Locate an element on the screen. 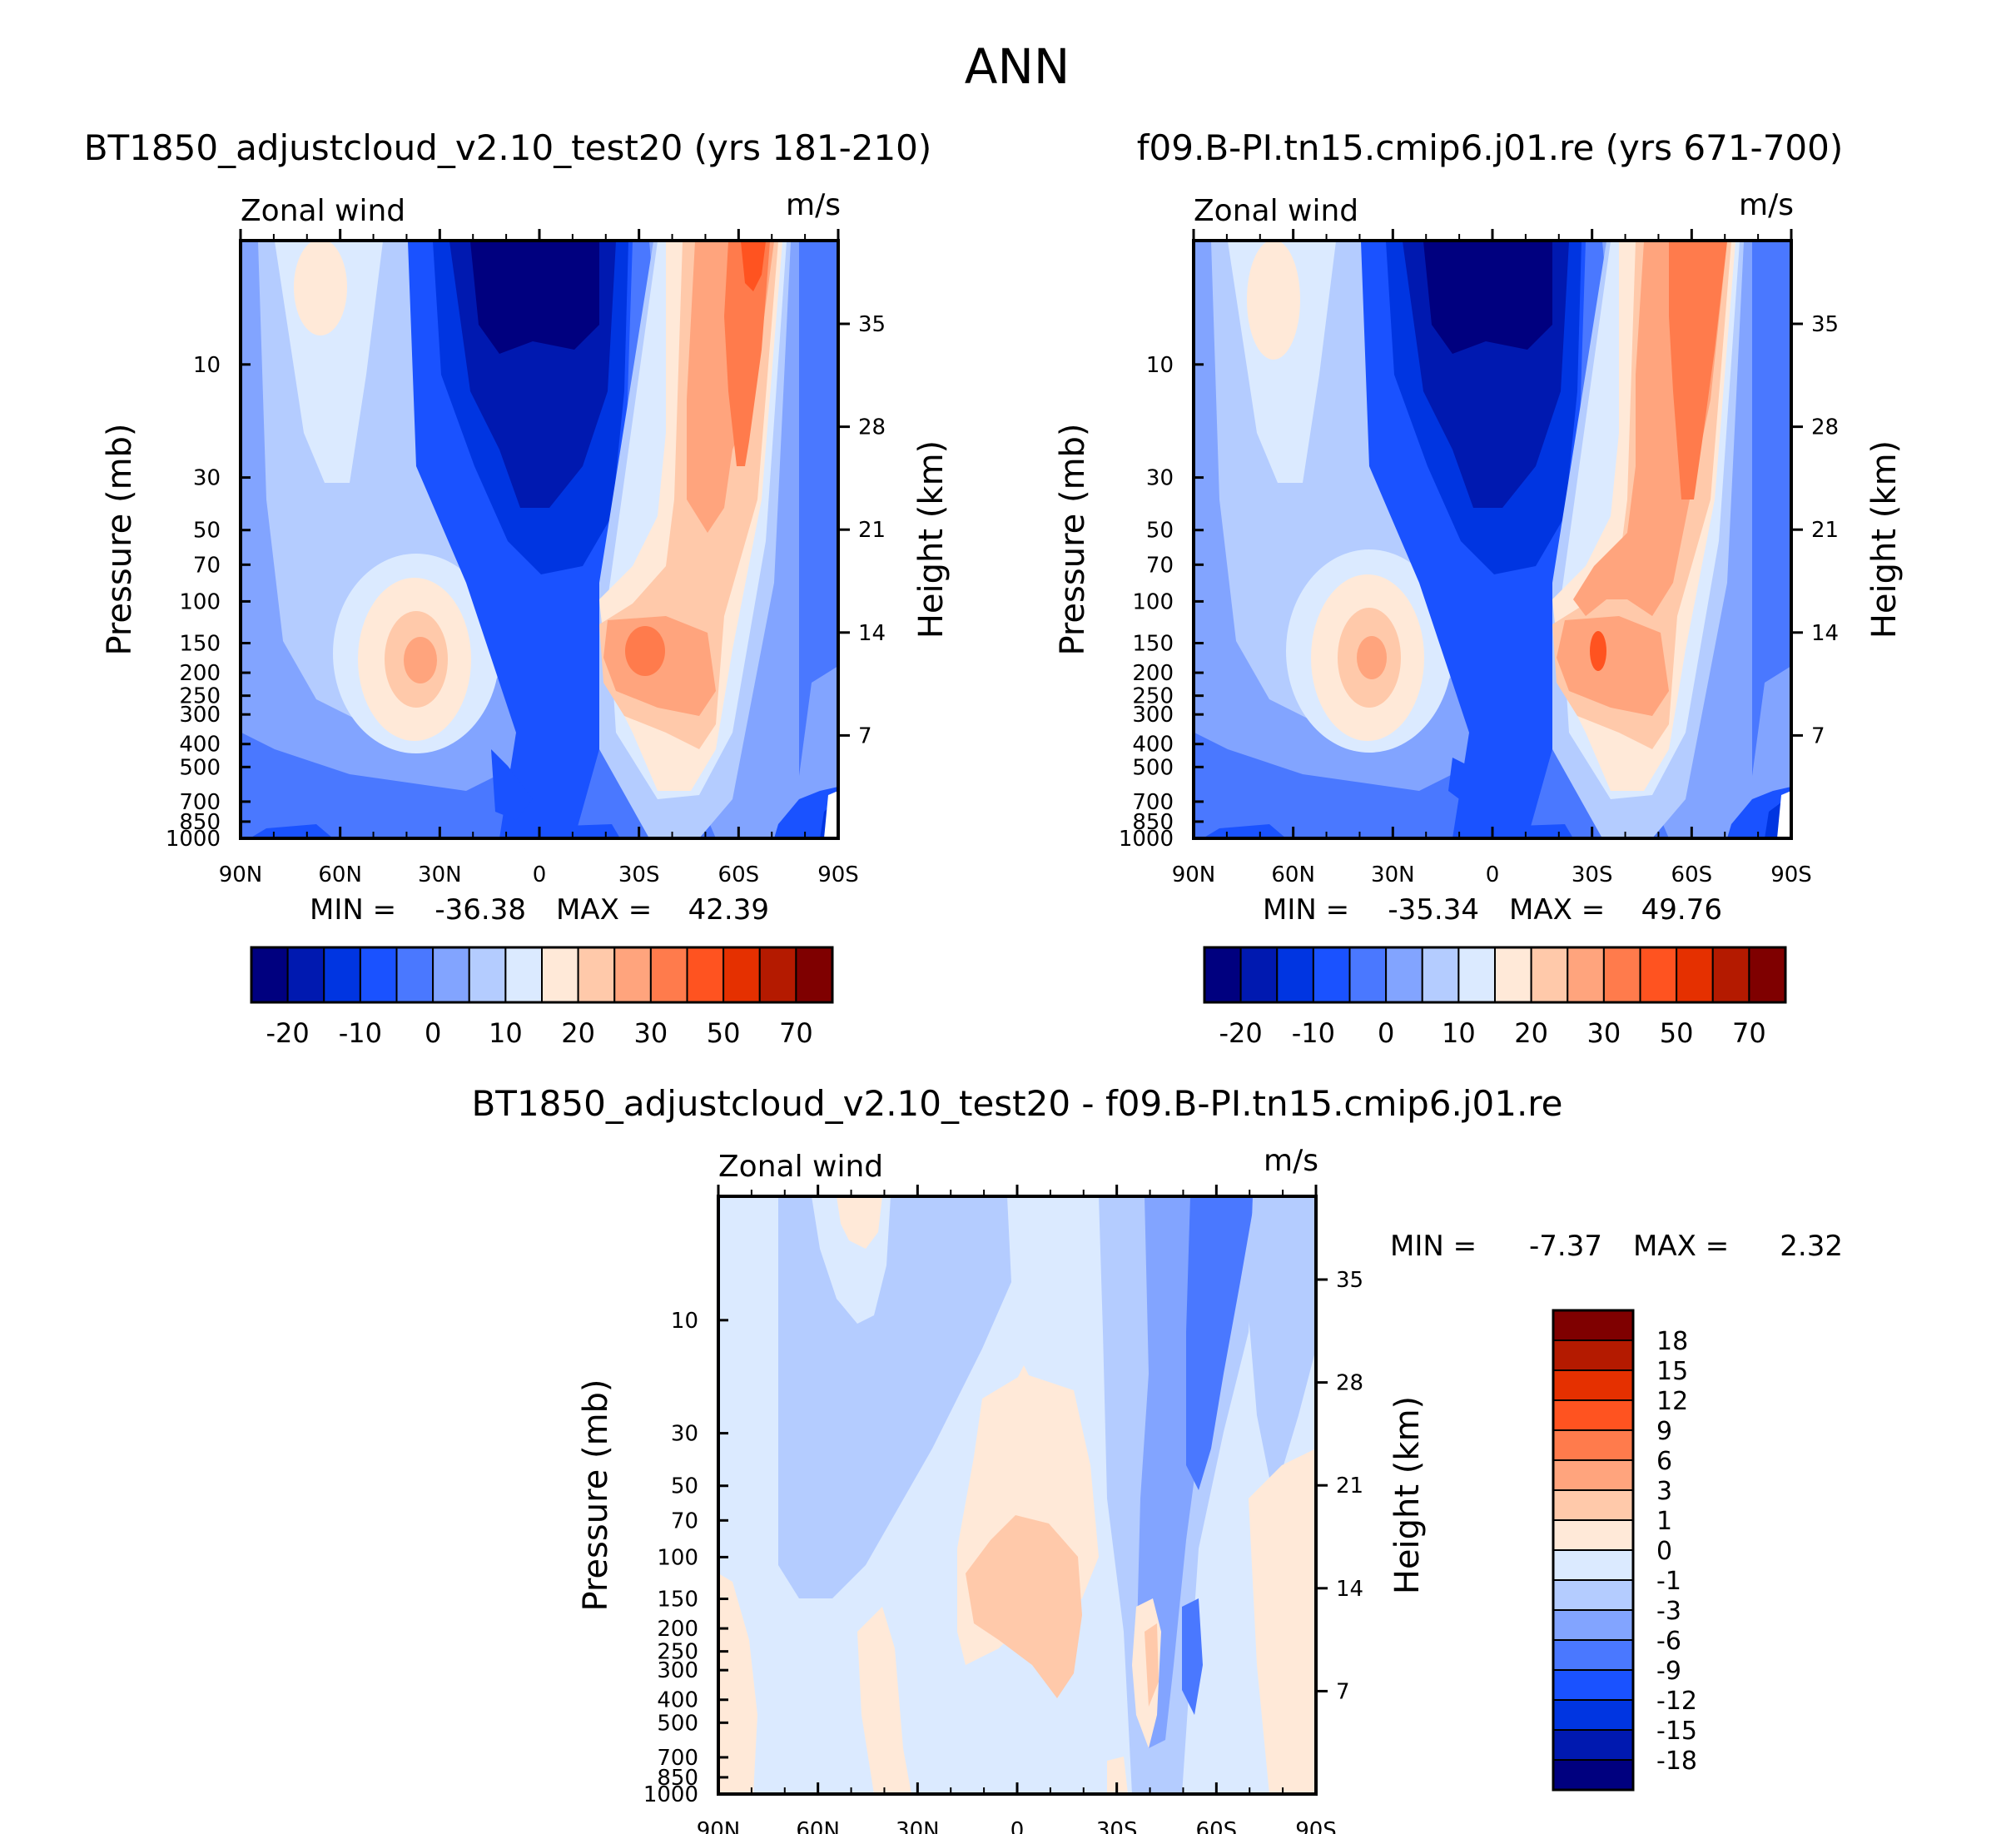 This screenshot has height=1834, width=2016. colorbar-label: -15 is located at coordinates (1676, 1731).